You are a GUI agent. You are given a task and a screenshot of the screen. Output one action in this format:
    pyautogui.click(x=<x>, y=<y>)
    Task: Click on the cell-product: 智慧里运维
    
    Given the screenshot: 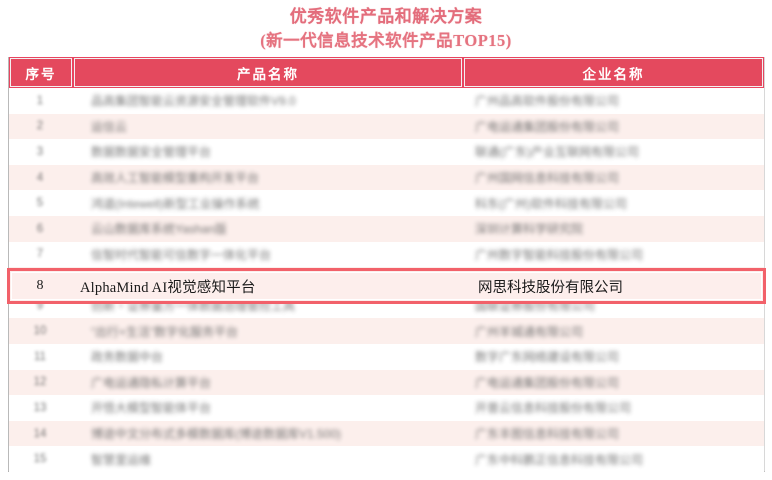 What is the action you would take?
    pyautogui.click(x=121, y=459)
    